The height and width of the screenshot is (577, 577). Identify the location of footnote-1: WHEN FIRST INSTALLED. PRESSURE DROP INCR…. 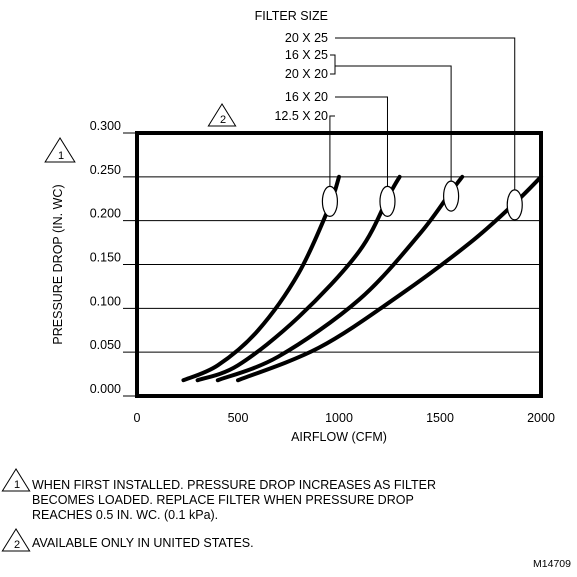
(302, 500).